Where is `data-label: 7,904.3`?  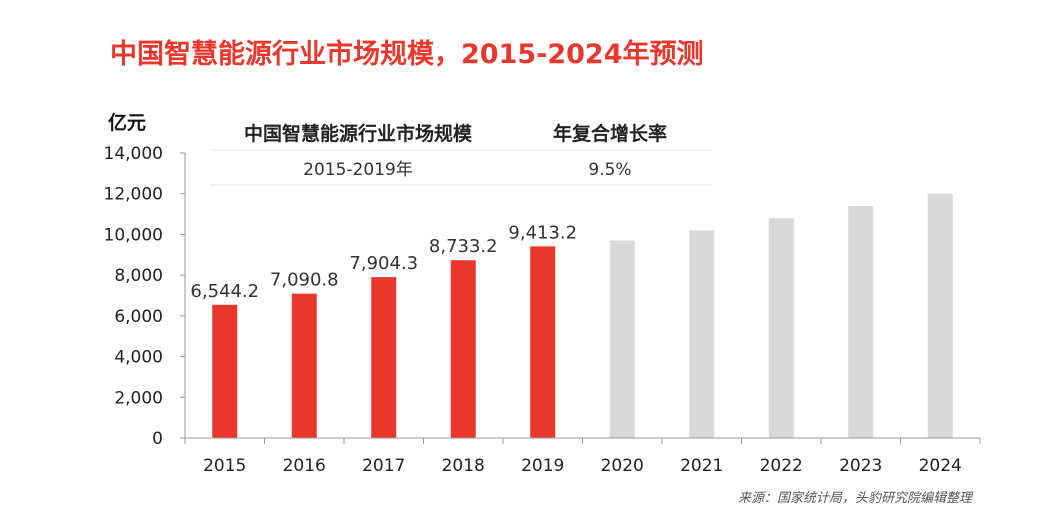
data-label: 7,904.3 is located at coordinates (383, 263).